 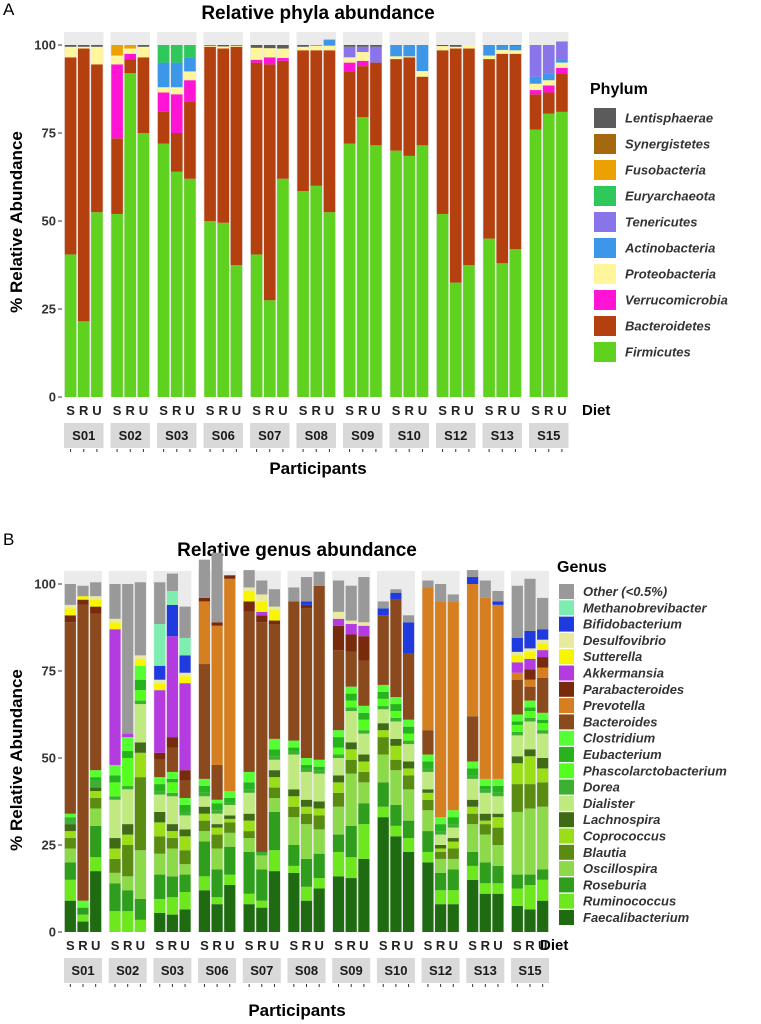 I want to click on bar-segment-prevotella, so click(x=543, y=672).